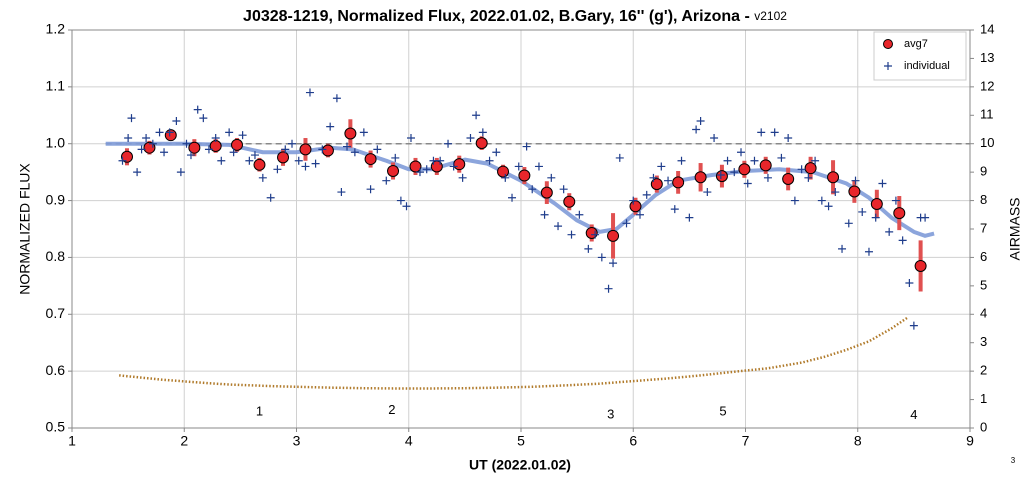  What do you see at coordinates (56, 313) in the screenshot?
I see `y-tick-label: 0.7` at bounding box center [56, 313].